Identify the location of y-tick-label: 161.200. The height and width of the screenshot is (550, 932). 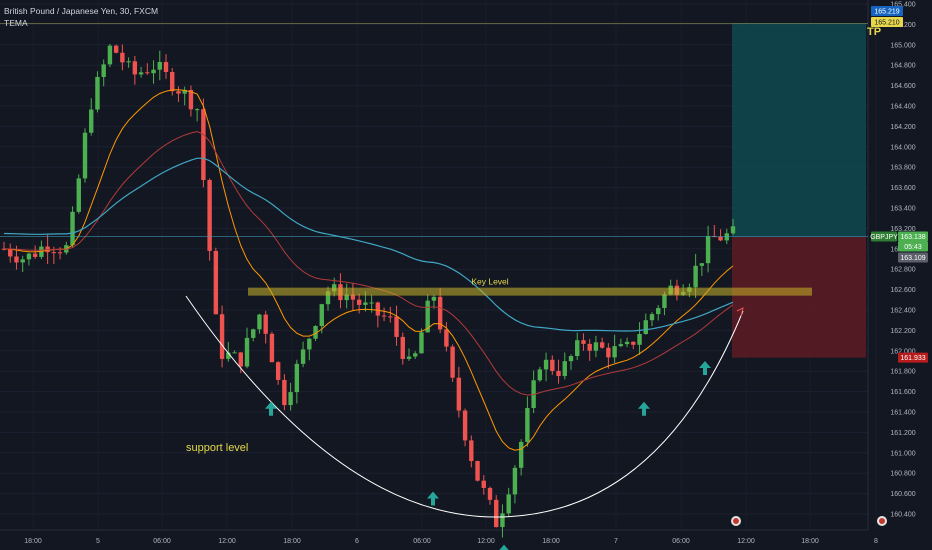
(902, 433).